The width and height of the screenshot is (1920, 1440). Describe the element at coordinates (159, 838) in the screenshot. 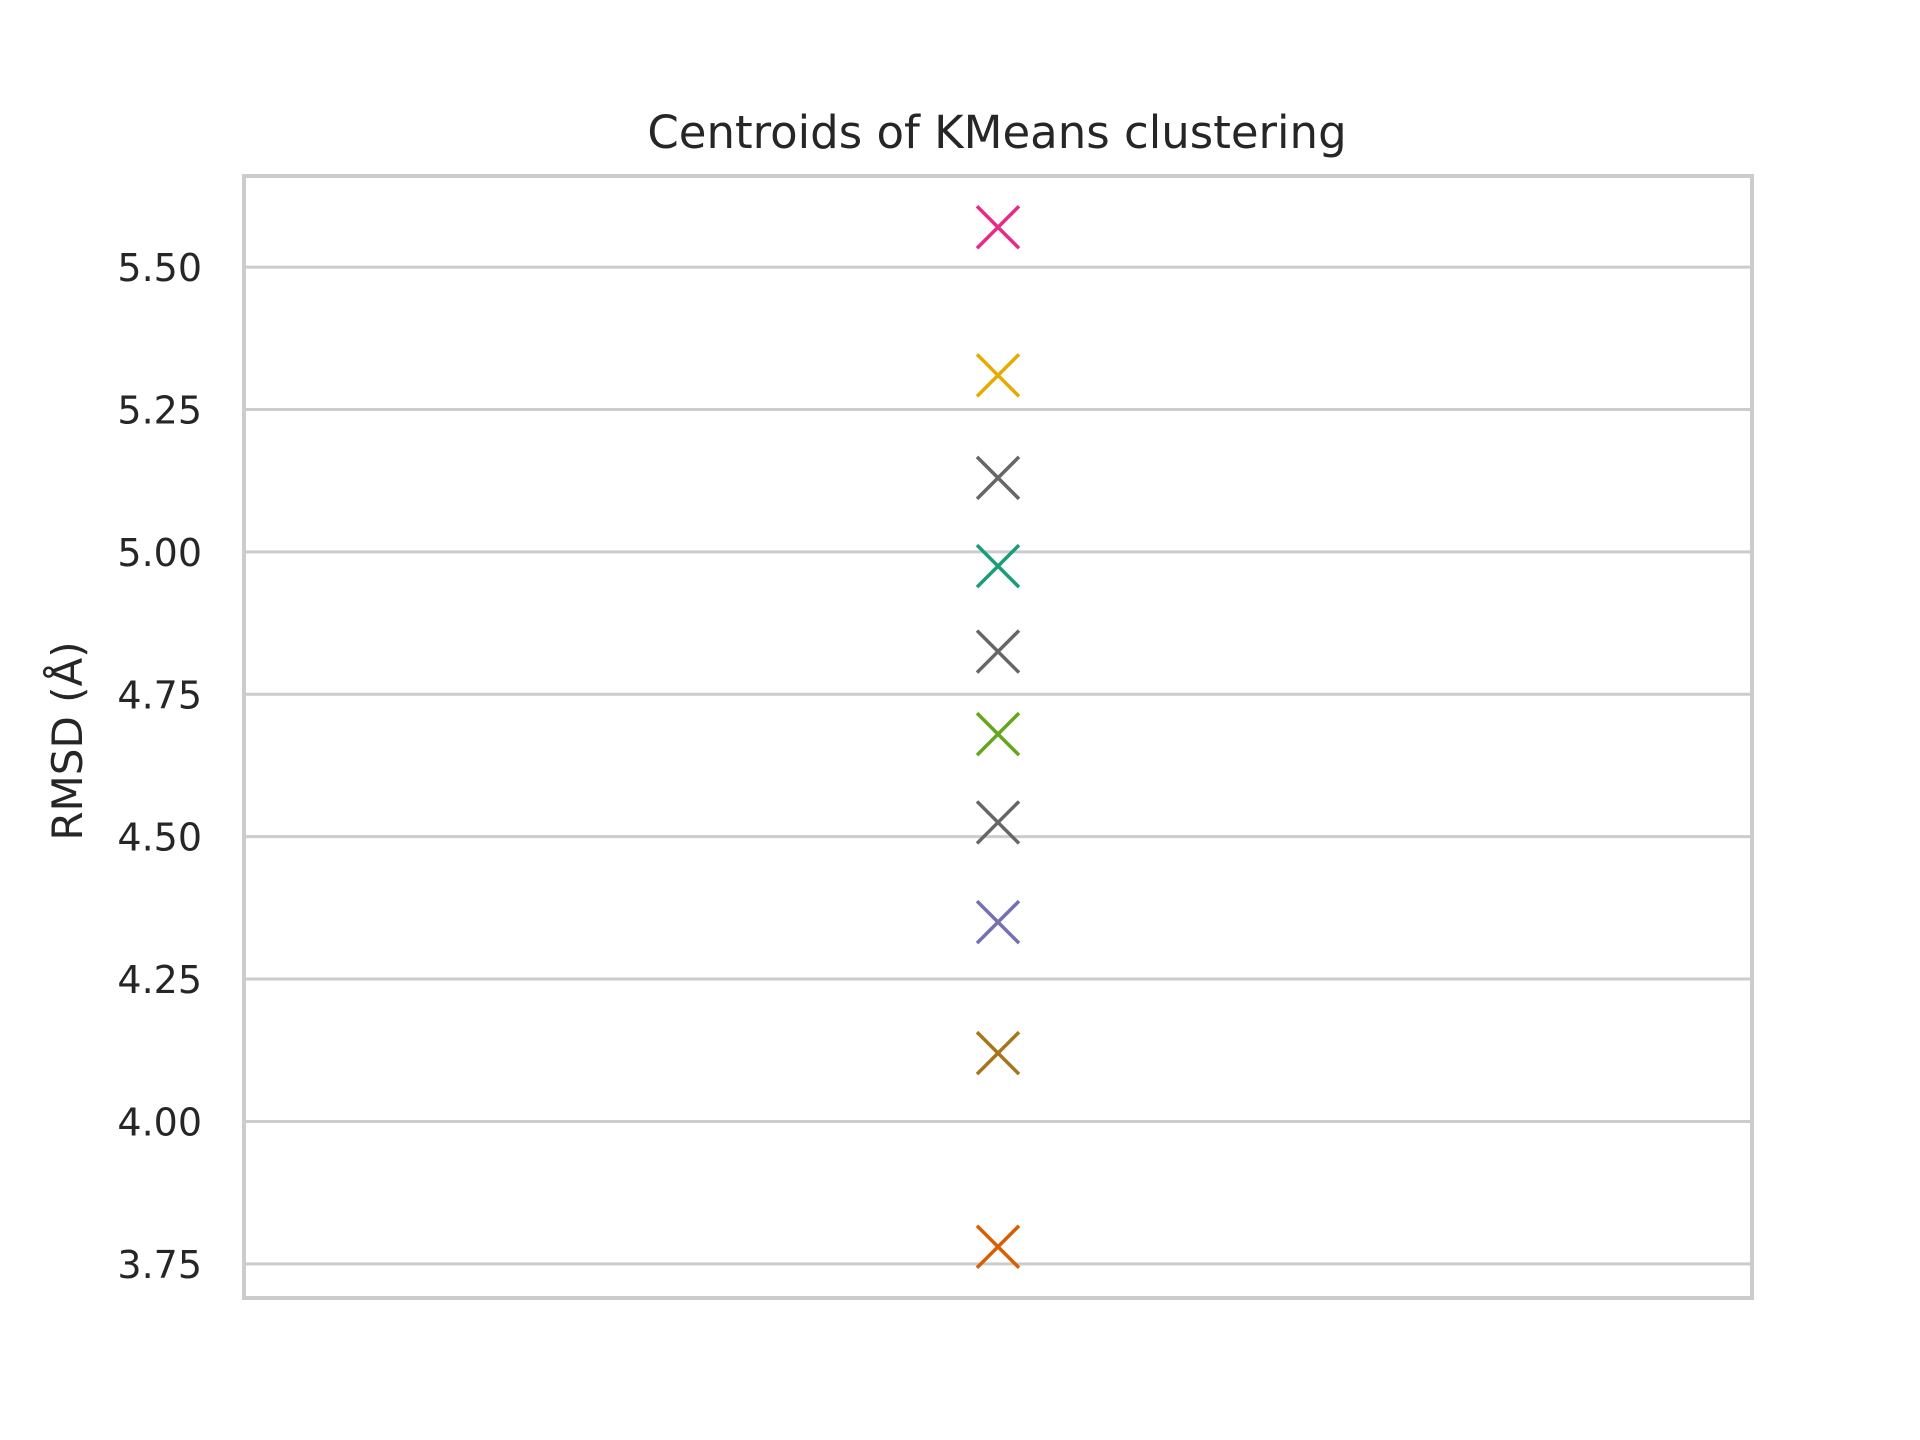

I see `y-tick-label: 4.50` at that location.